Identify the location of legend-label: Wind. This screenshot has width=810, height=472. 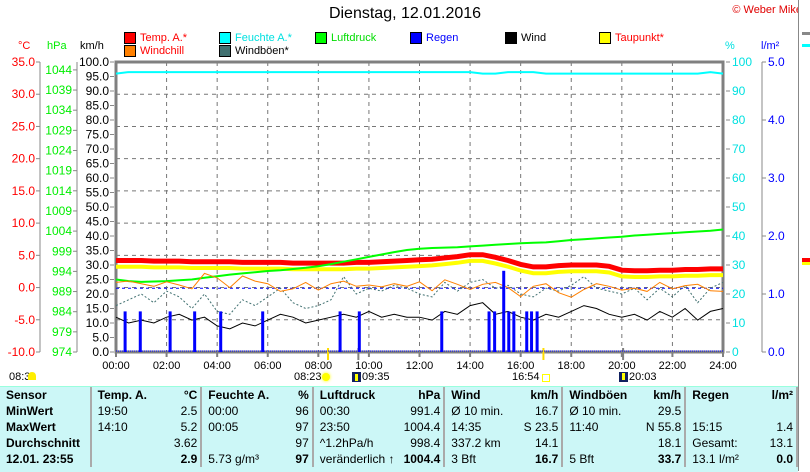
(534, 38).